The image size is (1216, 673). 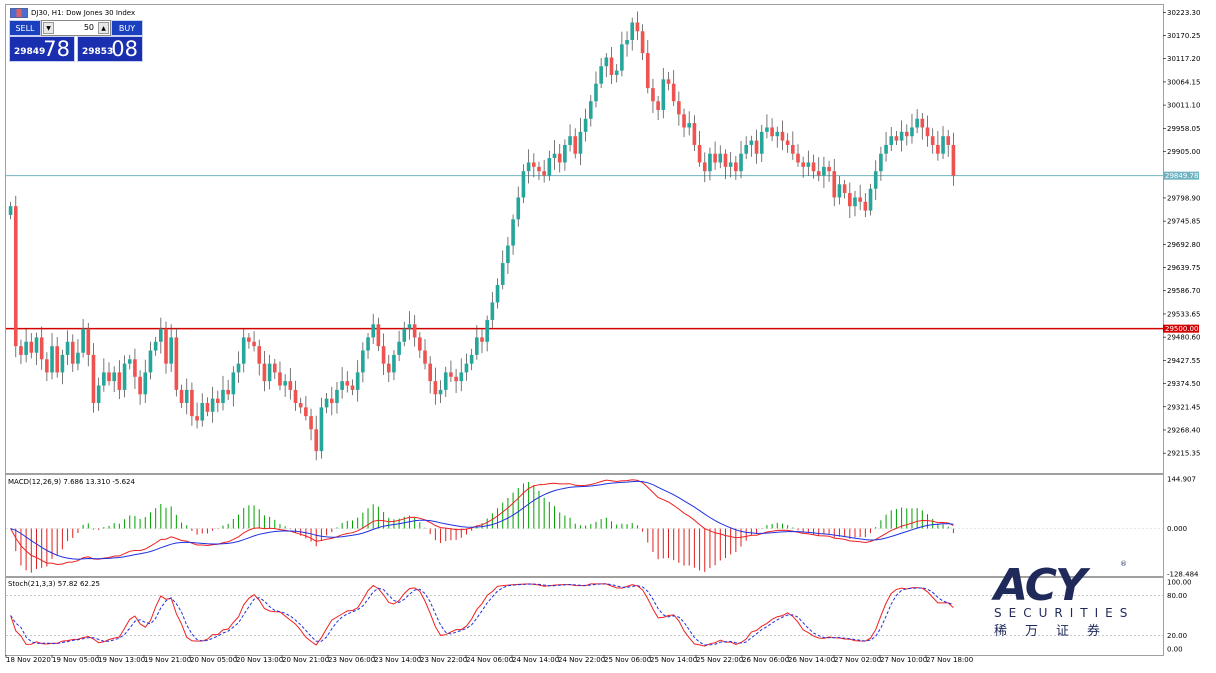 I want to click on buy-button: BUY, so click(x=127, y=28).